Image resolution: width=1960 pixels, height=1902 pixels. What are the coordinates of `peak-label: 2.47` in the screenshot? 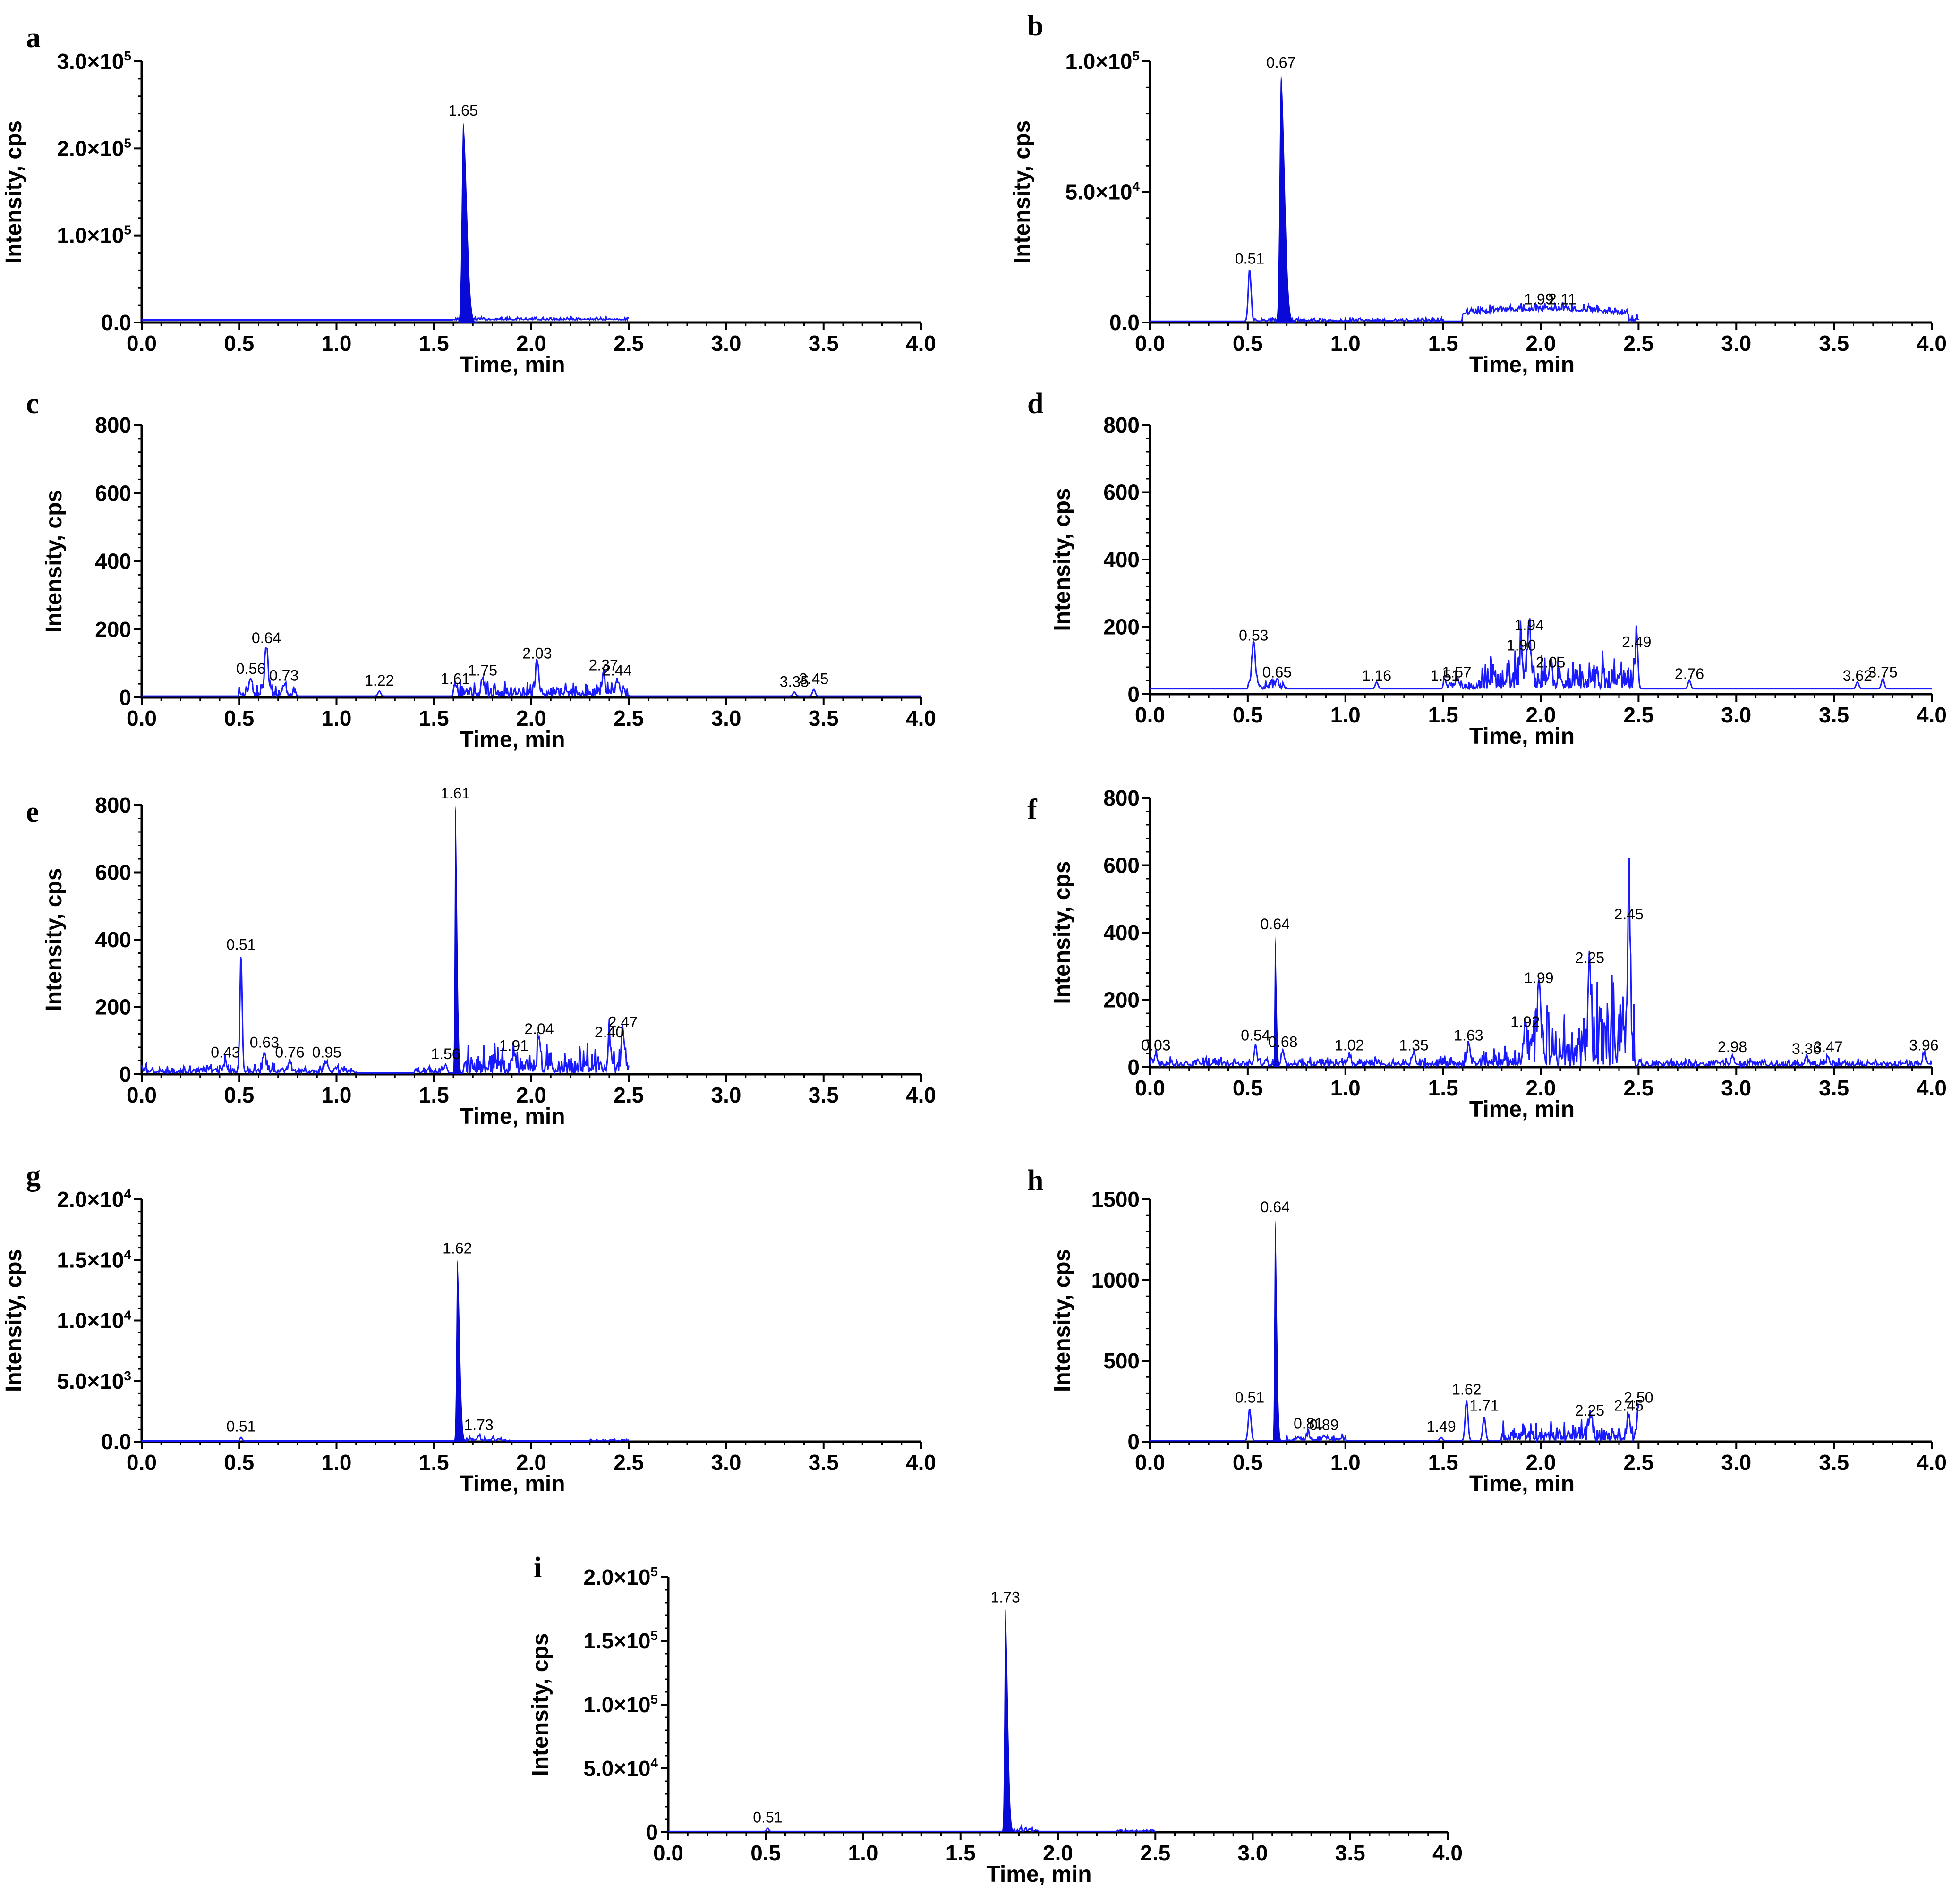 It's located at (623, 1023).